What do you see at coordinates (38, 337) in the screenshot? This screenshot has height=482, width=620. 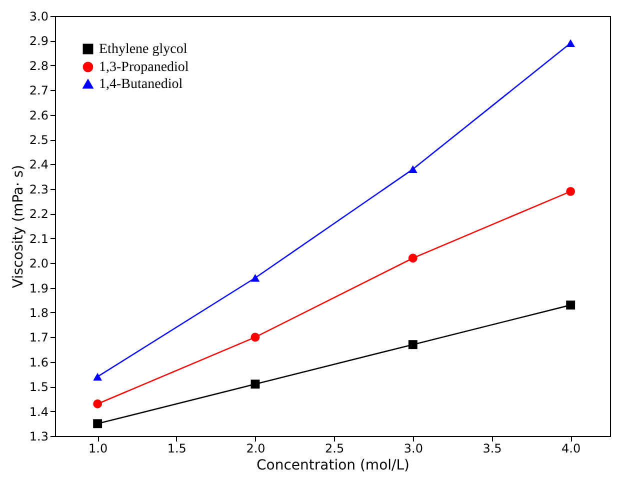 I see `y-tick-label: 1.7` at bounding box center [38, 337].